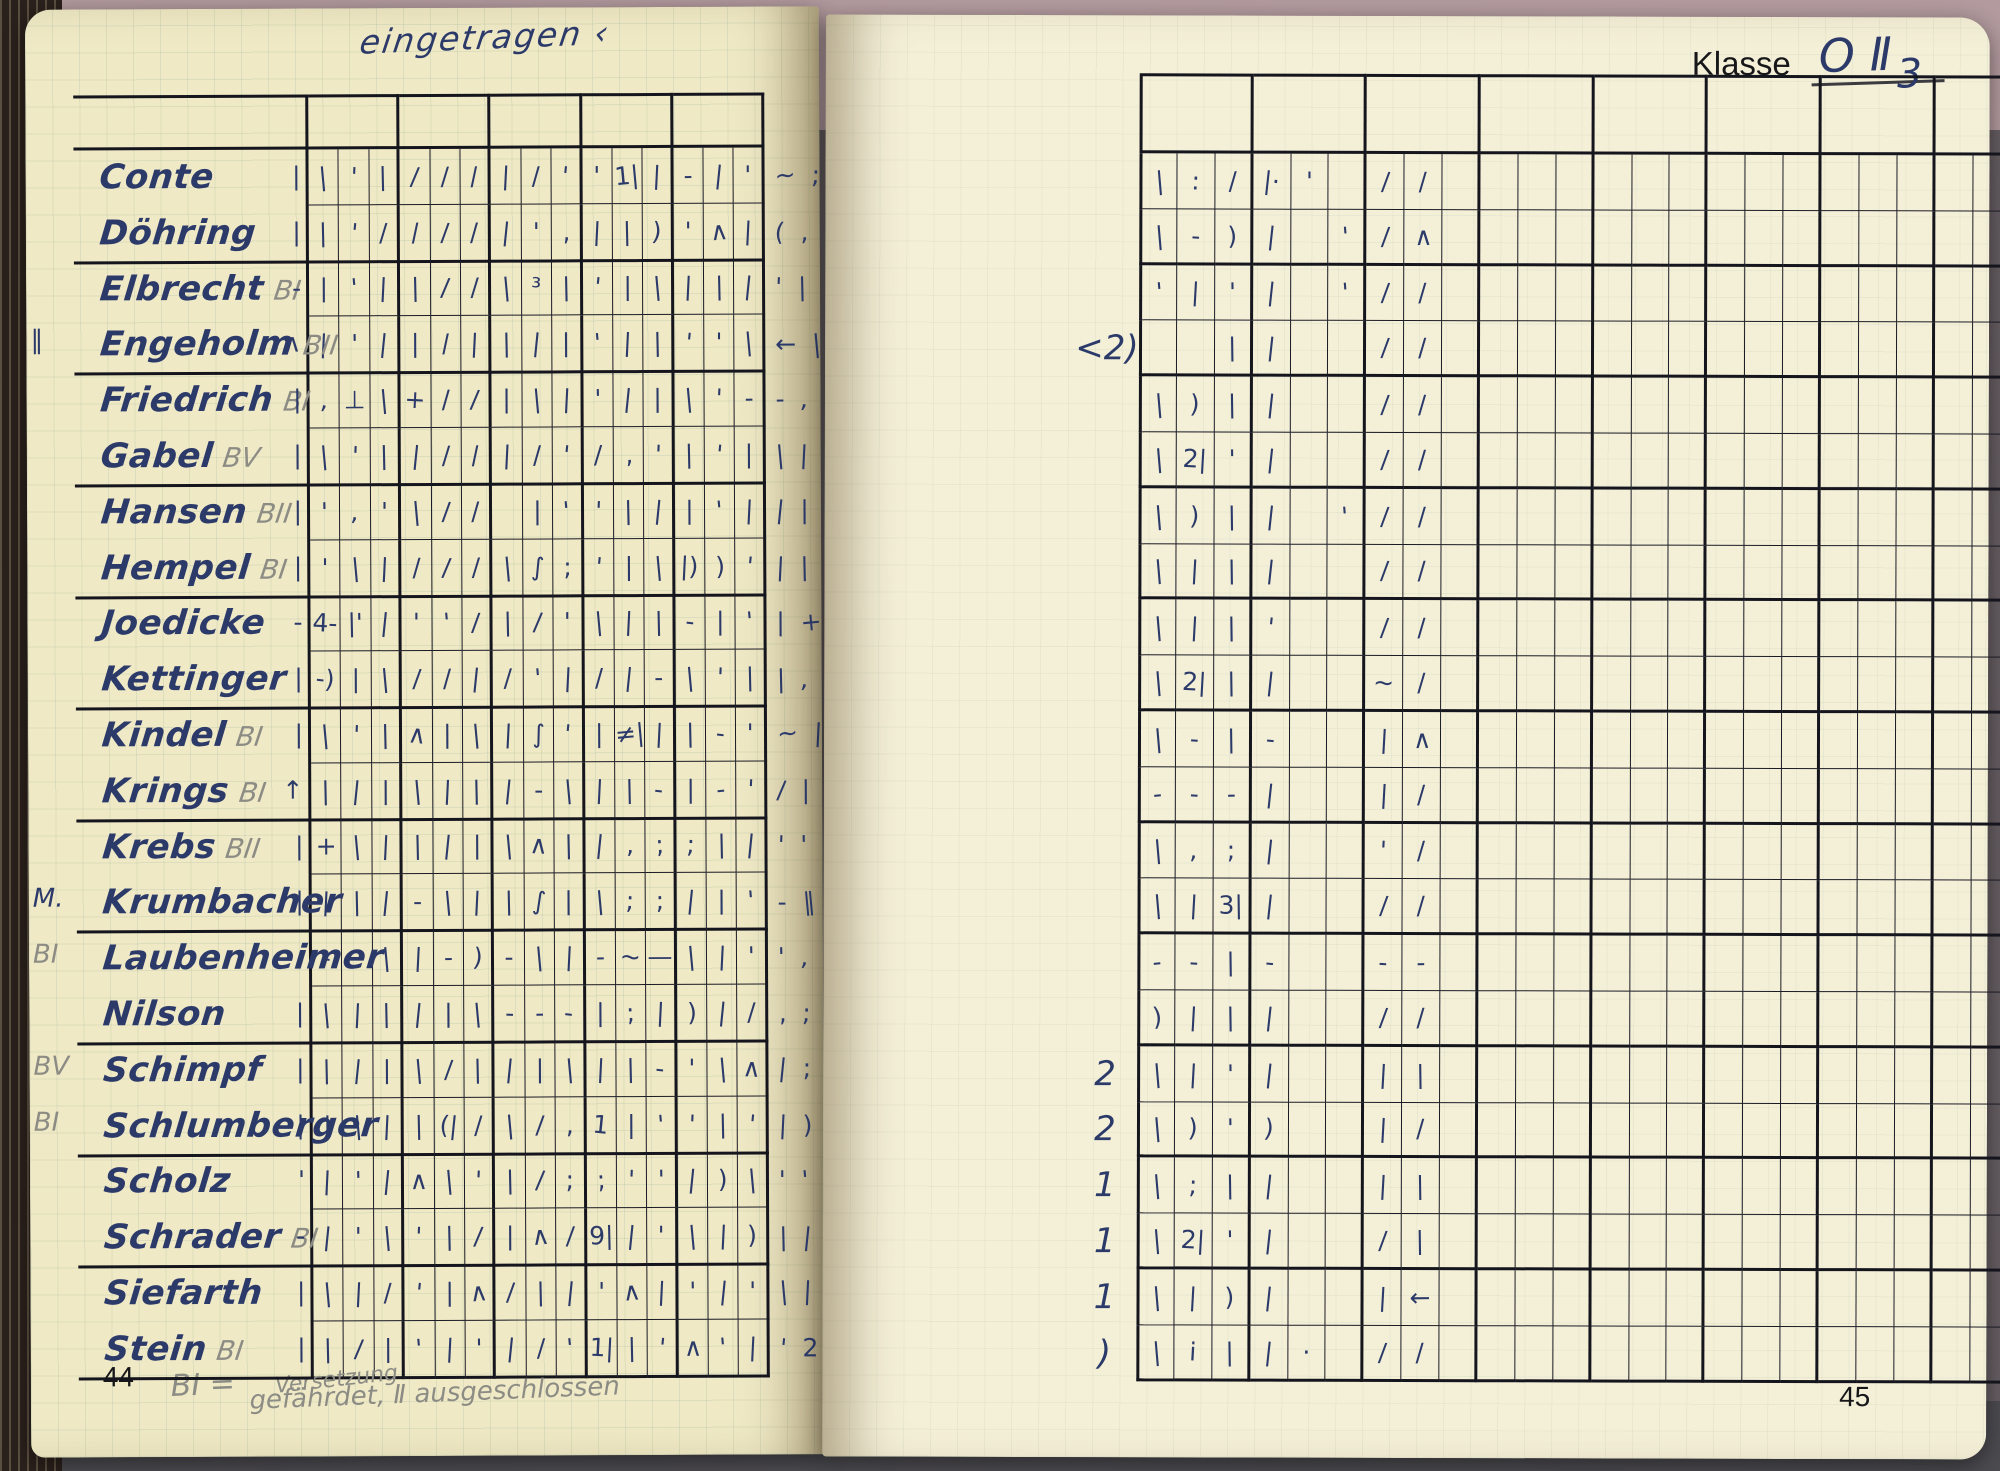 The height and width of the screenshot is (1471, 2000). I want to click on student-row-right: | | 3| | / /, so click(1536, 907).